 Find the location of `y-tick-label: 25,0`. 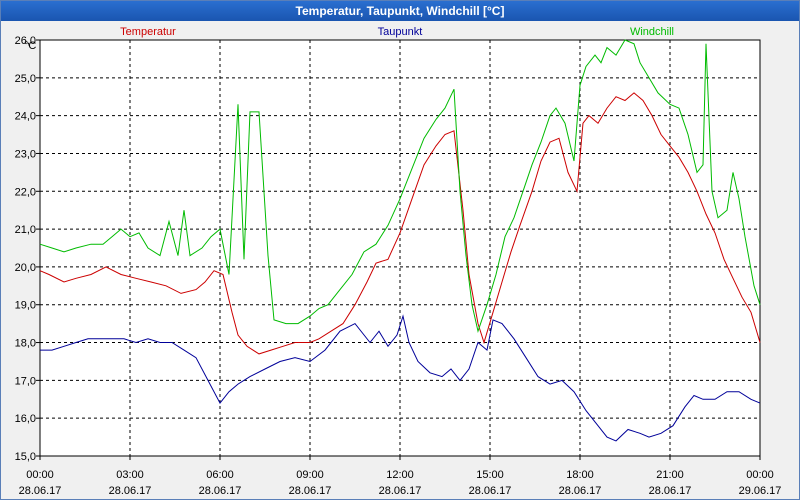

y-tick-label: 25,0 is located at coordinates (25, 79).